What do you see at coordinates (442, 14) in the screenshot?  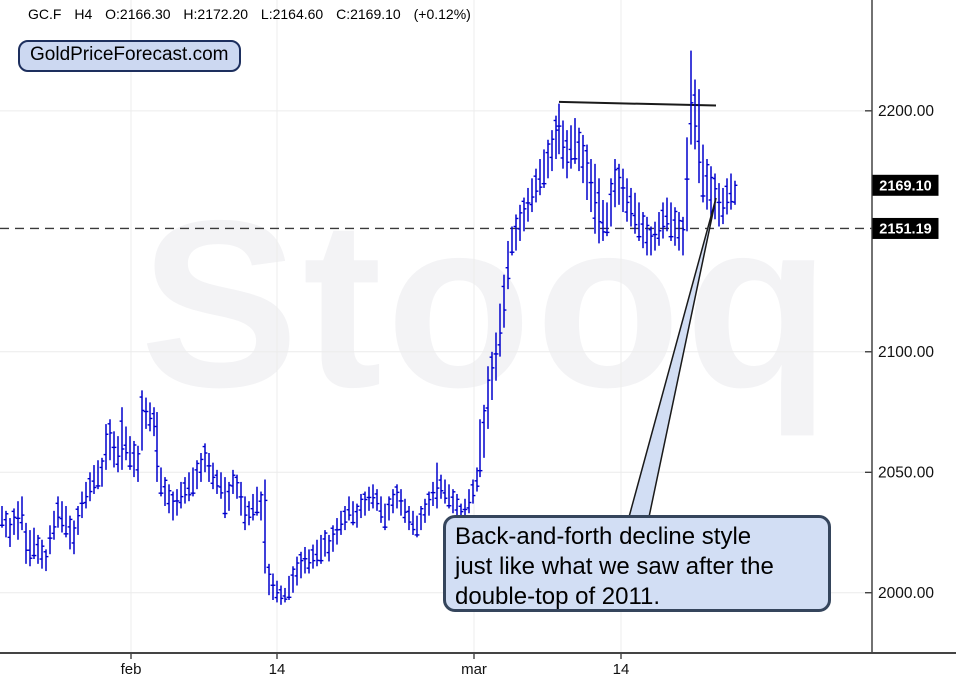 I see `change-value: (+0.12%)` at bounding box center [442, 14].